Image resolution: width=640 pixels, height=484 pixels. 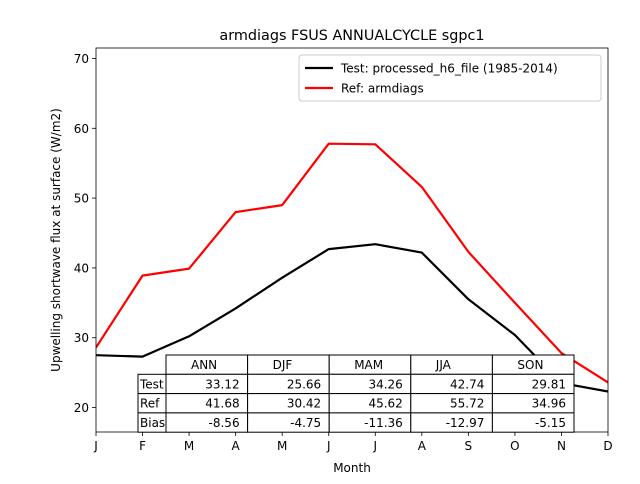 I want to click on table-cell-value: 34.26, so click(x=385, y=384).